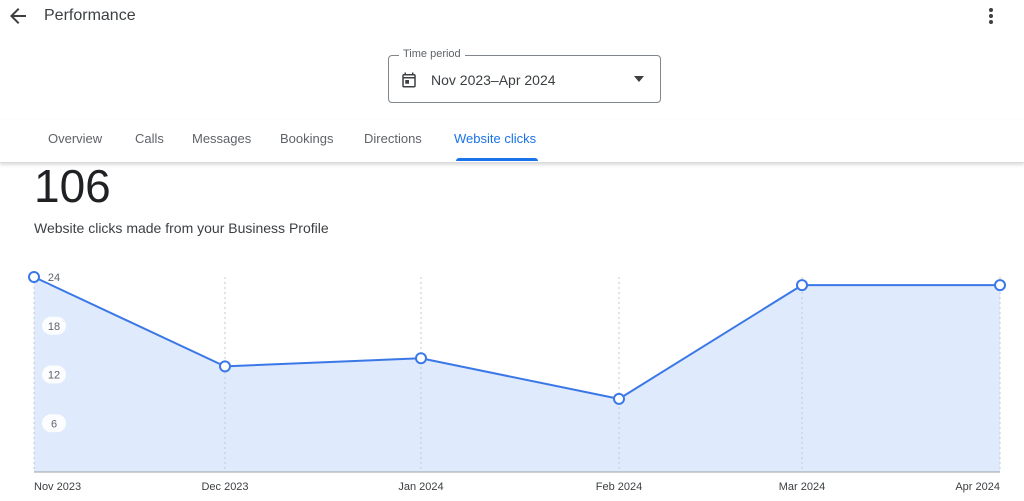 The image size is (1024, 501). I want to click on more-vert-icon, so click(991, 16).